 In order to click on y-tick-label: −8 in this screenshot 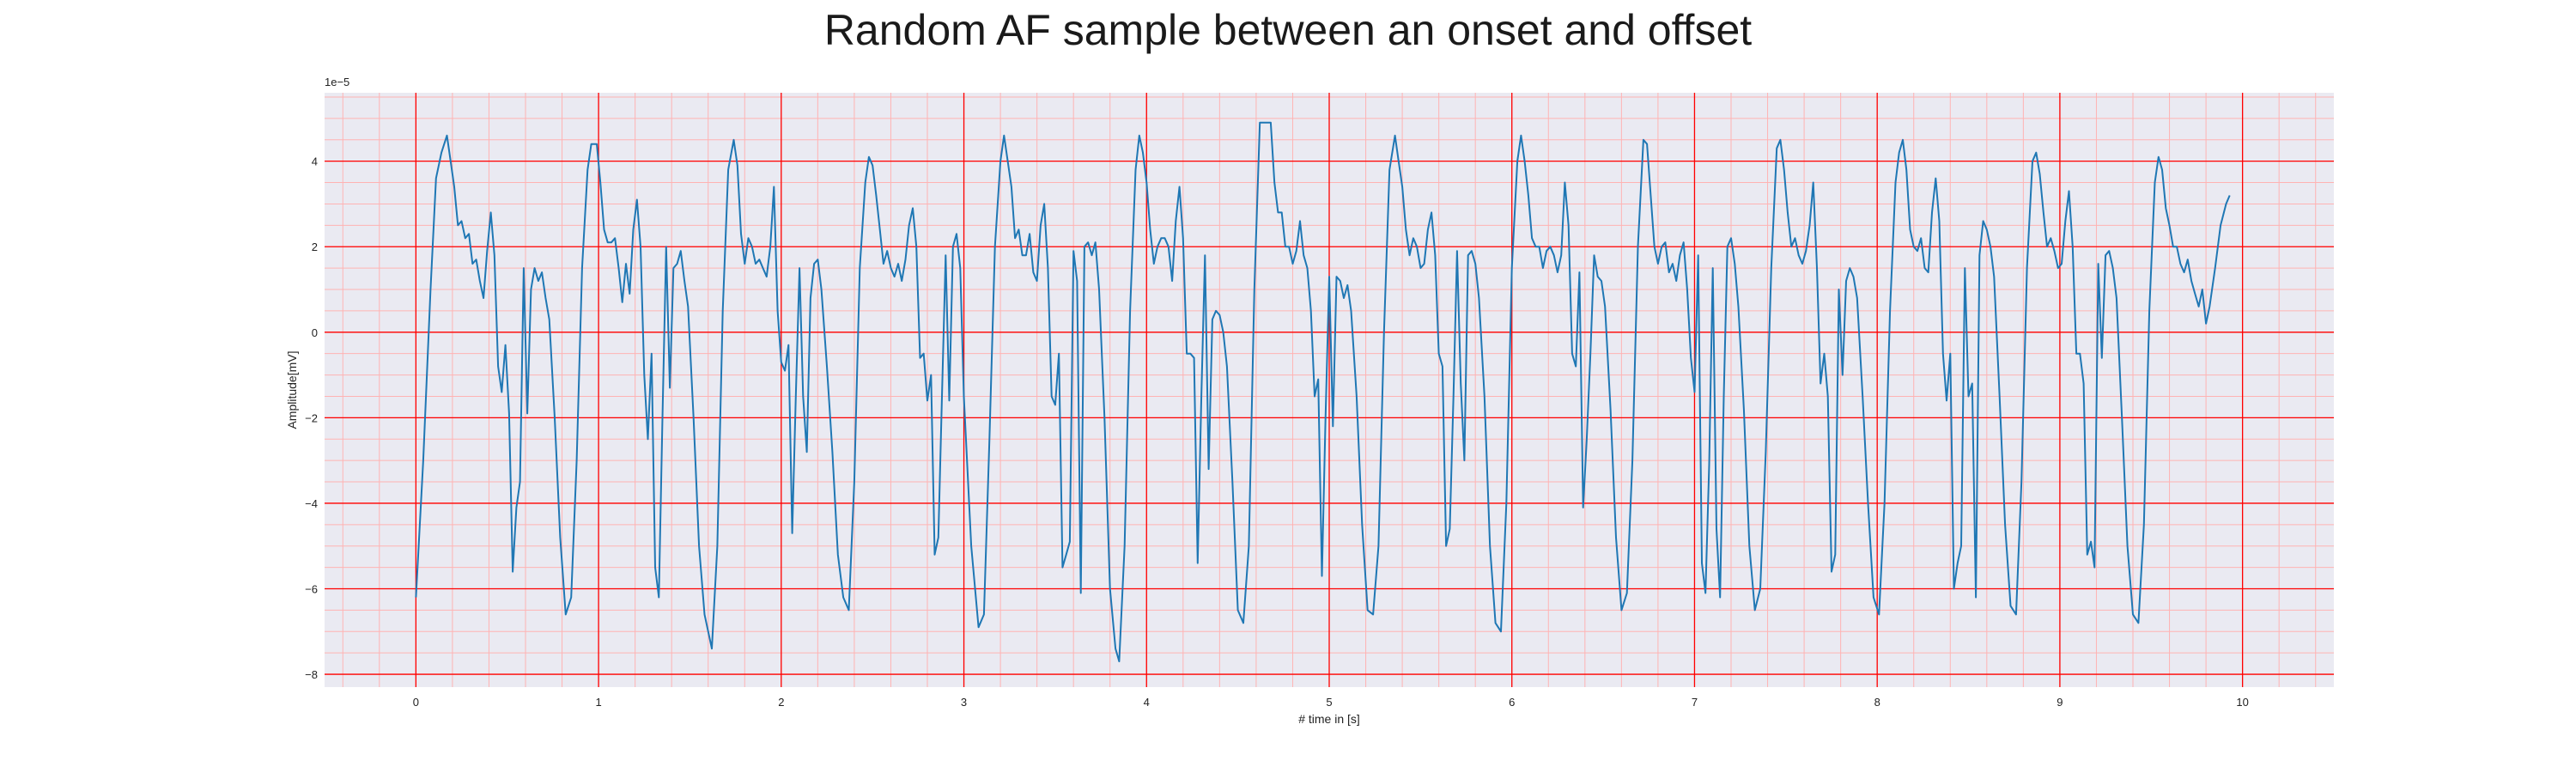, I will do `click(312, 674)`.